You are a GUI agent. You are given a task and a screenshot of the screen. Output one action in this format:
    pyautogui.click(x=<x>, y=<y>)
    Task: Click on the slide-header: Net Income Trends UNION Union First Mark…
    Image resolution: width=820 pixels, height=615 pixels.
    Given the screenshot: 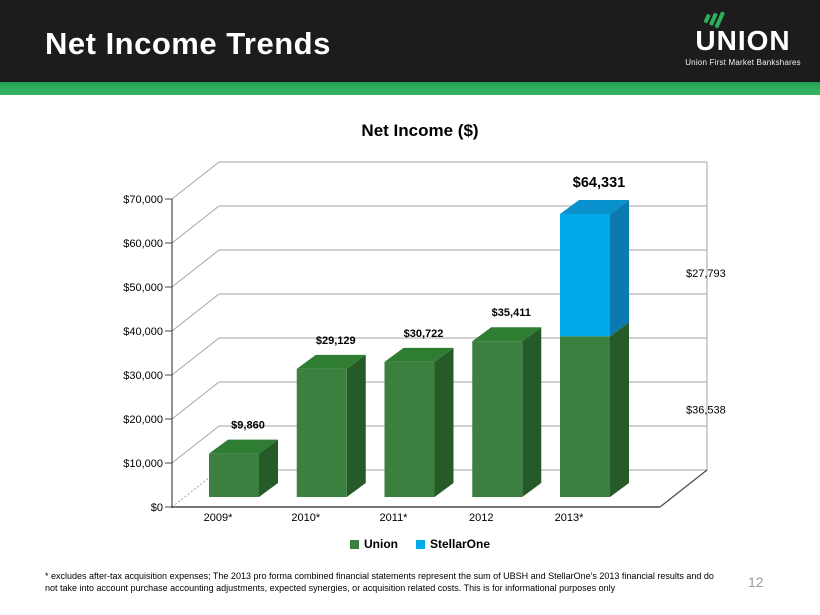 What is the action you would take?
    pyautogui.click(x=410, y=41)
    